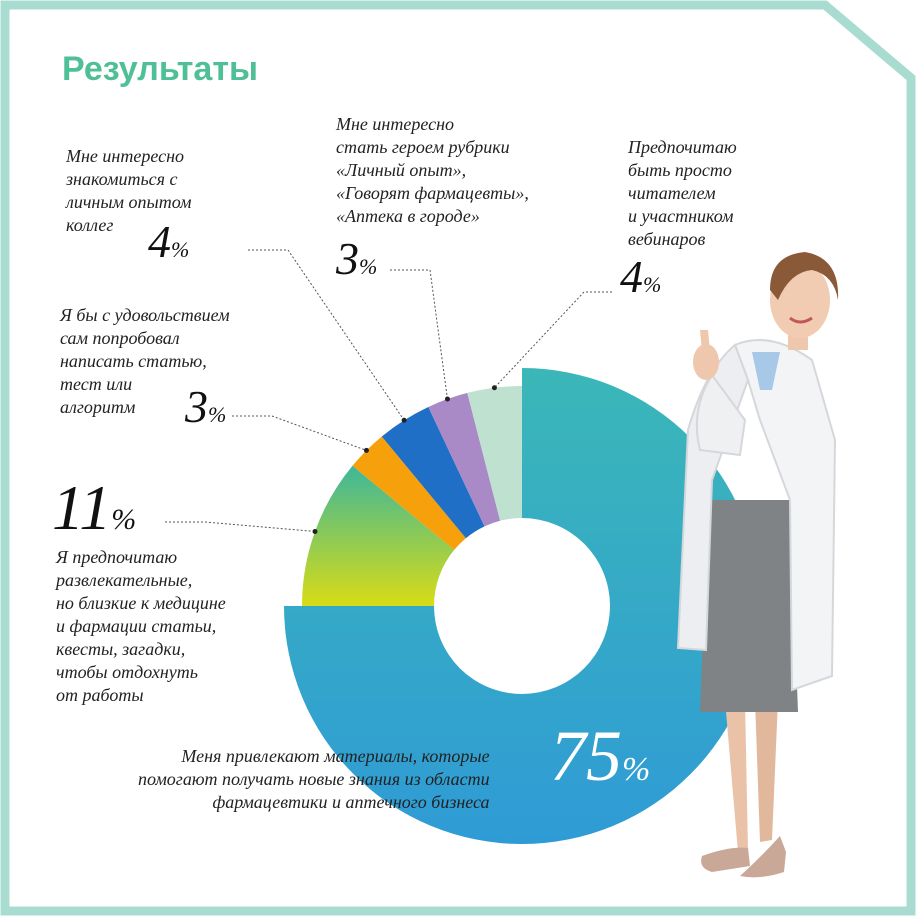 Image resolution: width=916 pixels, height=916 pixels. I want to click on slice-entertainment, so click(378, 535).